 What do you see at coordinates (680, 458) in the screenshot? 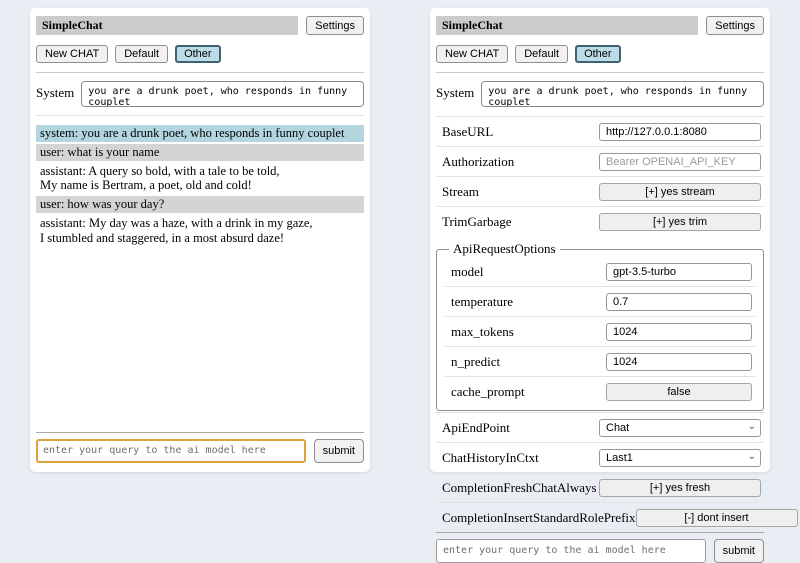
I see `chathistoryinctxt-select: Last1` at bounding box center [680, 458].